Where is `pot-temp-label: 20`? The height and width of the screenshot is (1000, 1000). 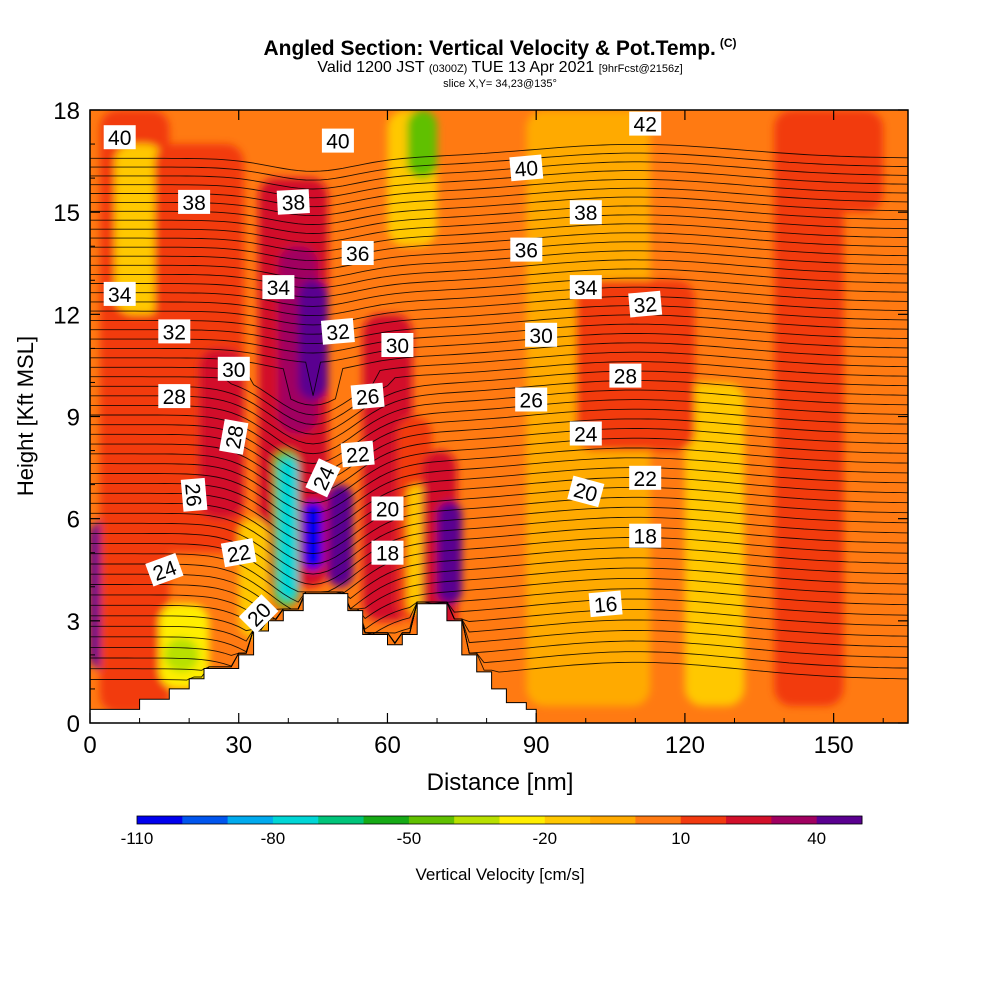 pot-temp-label: 20 is located at coordinates (387, 509).